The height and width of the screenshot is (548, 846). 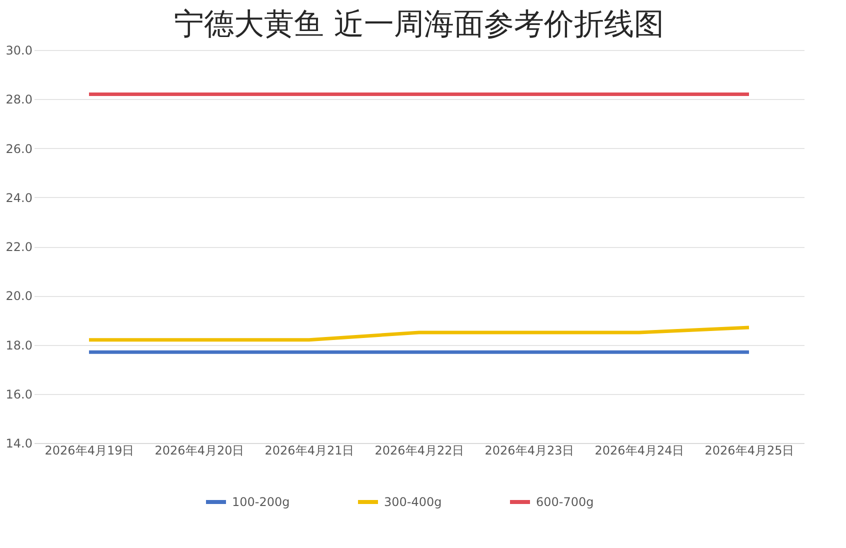 I want to click on y-tick-label: 16.0, so click(x=19, y=394).